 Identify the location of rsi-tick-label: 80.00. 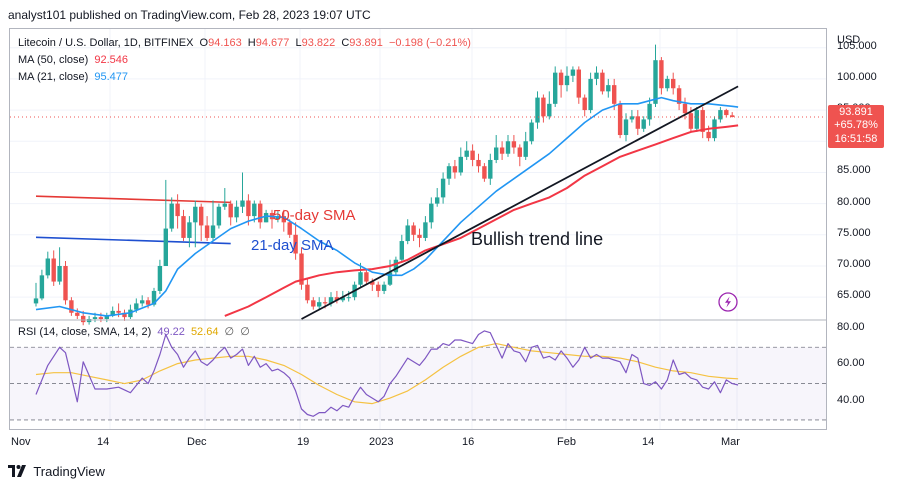
(851, 327).